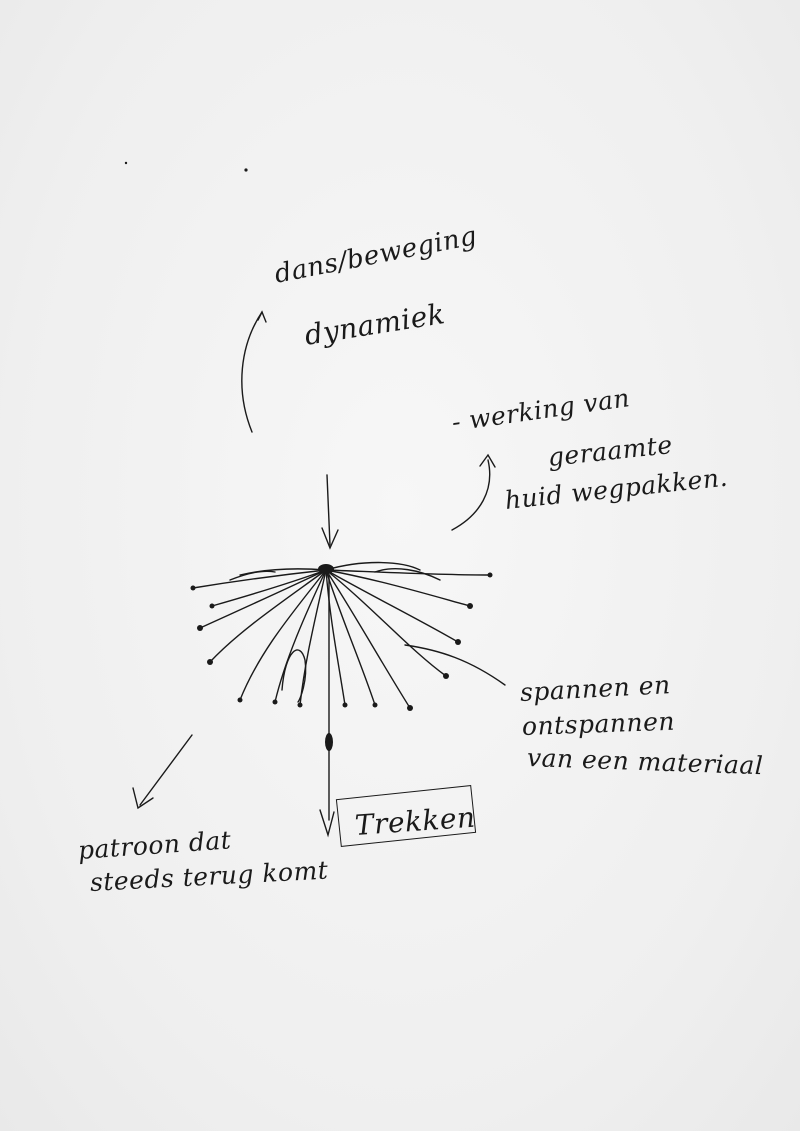 This screenshot has width=800, height=1131. Describe the element at coordinates (262, 316) in the screenshot. I see `arrow-head-dynamics` at that location.